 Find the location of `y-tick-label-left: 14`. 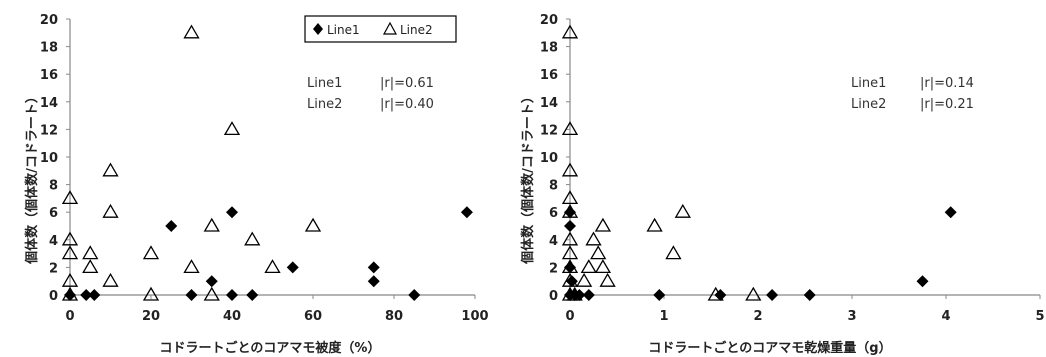

y-tick-label-left: 14 is located at coordinates (49, 103).